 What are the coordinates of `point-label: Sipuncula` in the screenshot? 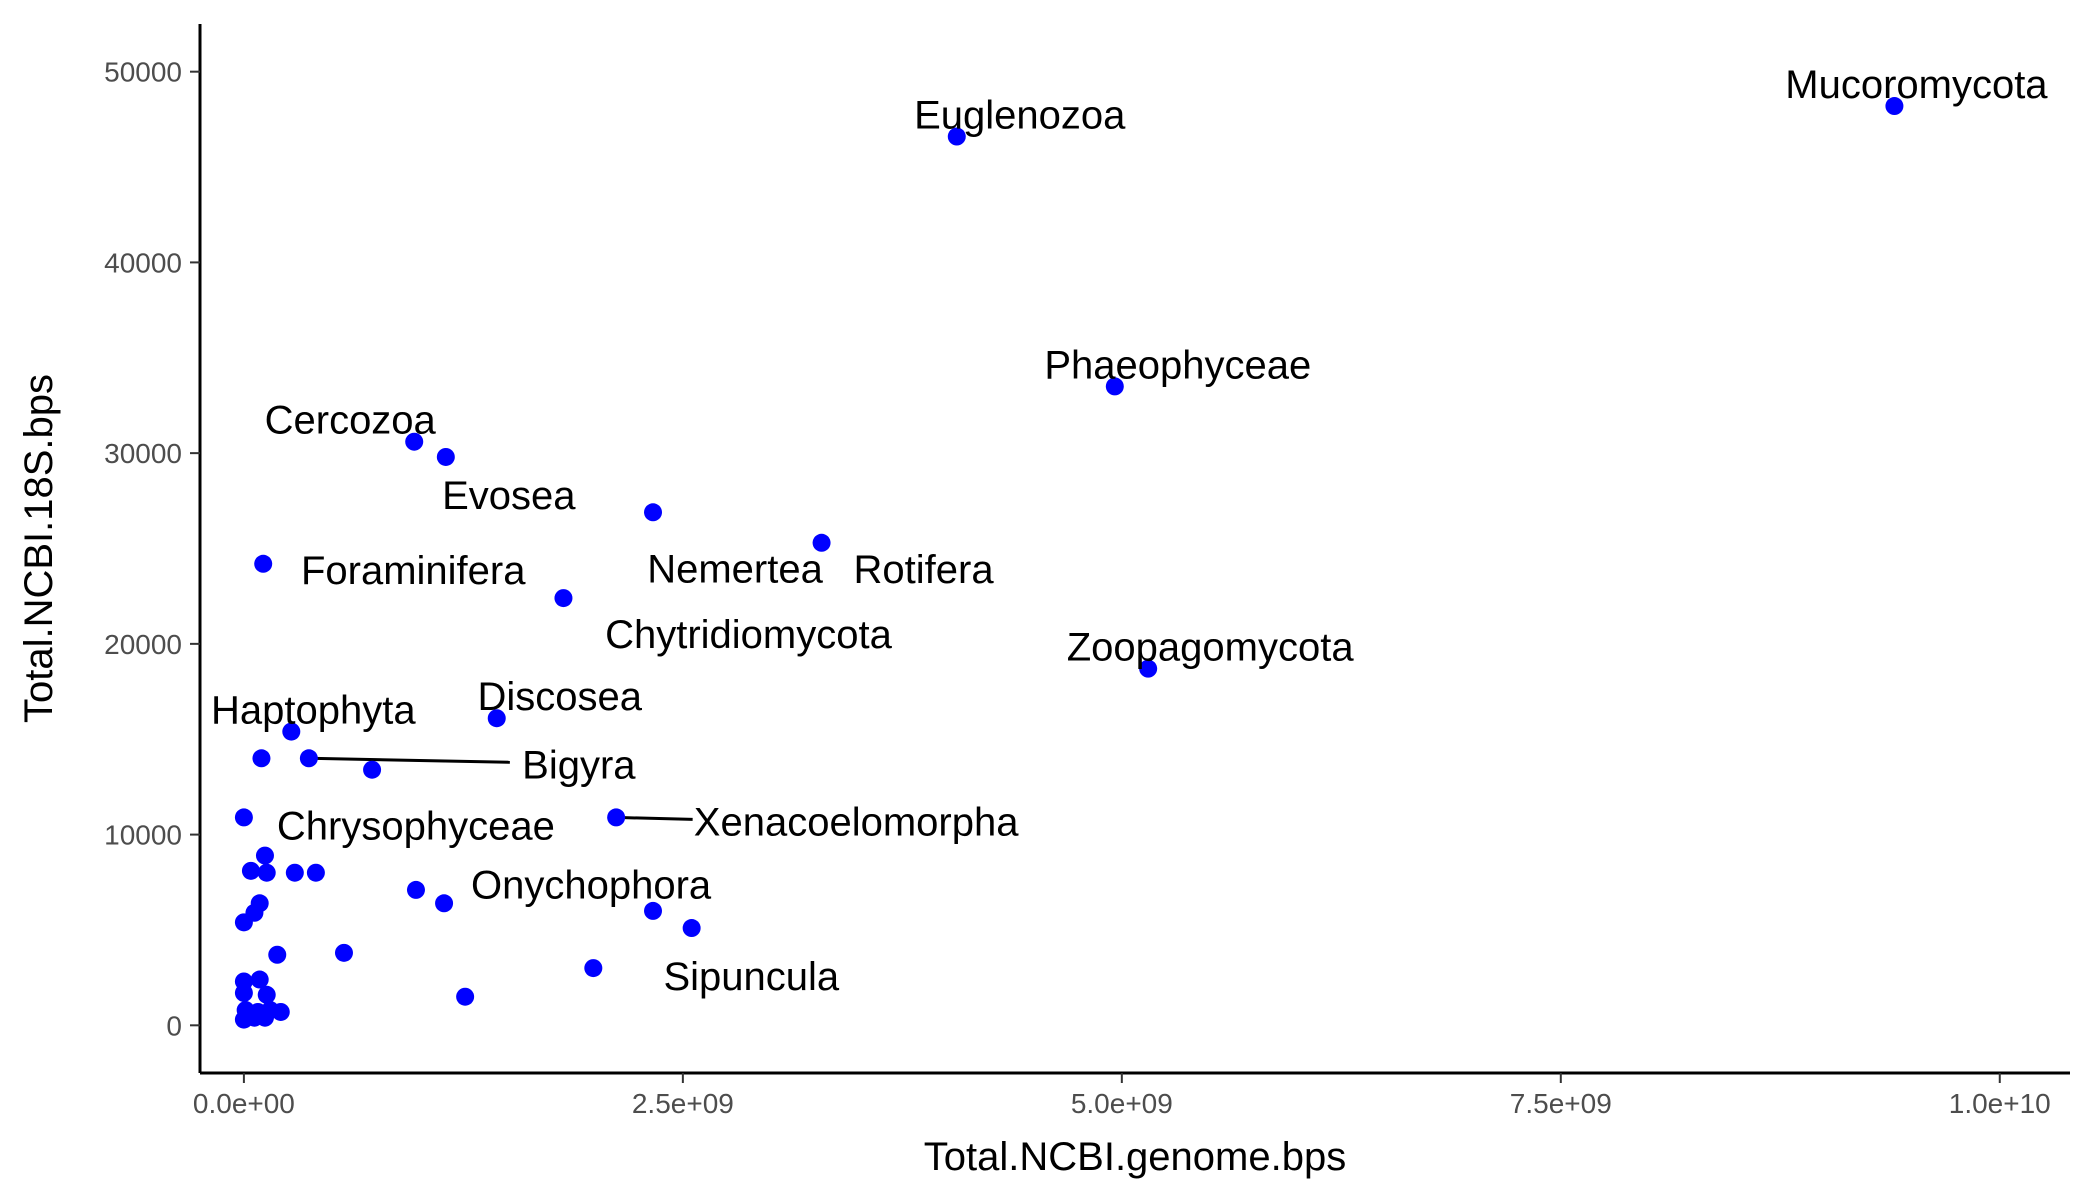 It's located at (751, 977).